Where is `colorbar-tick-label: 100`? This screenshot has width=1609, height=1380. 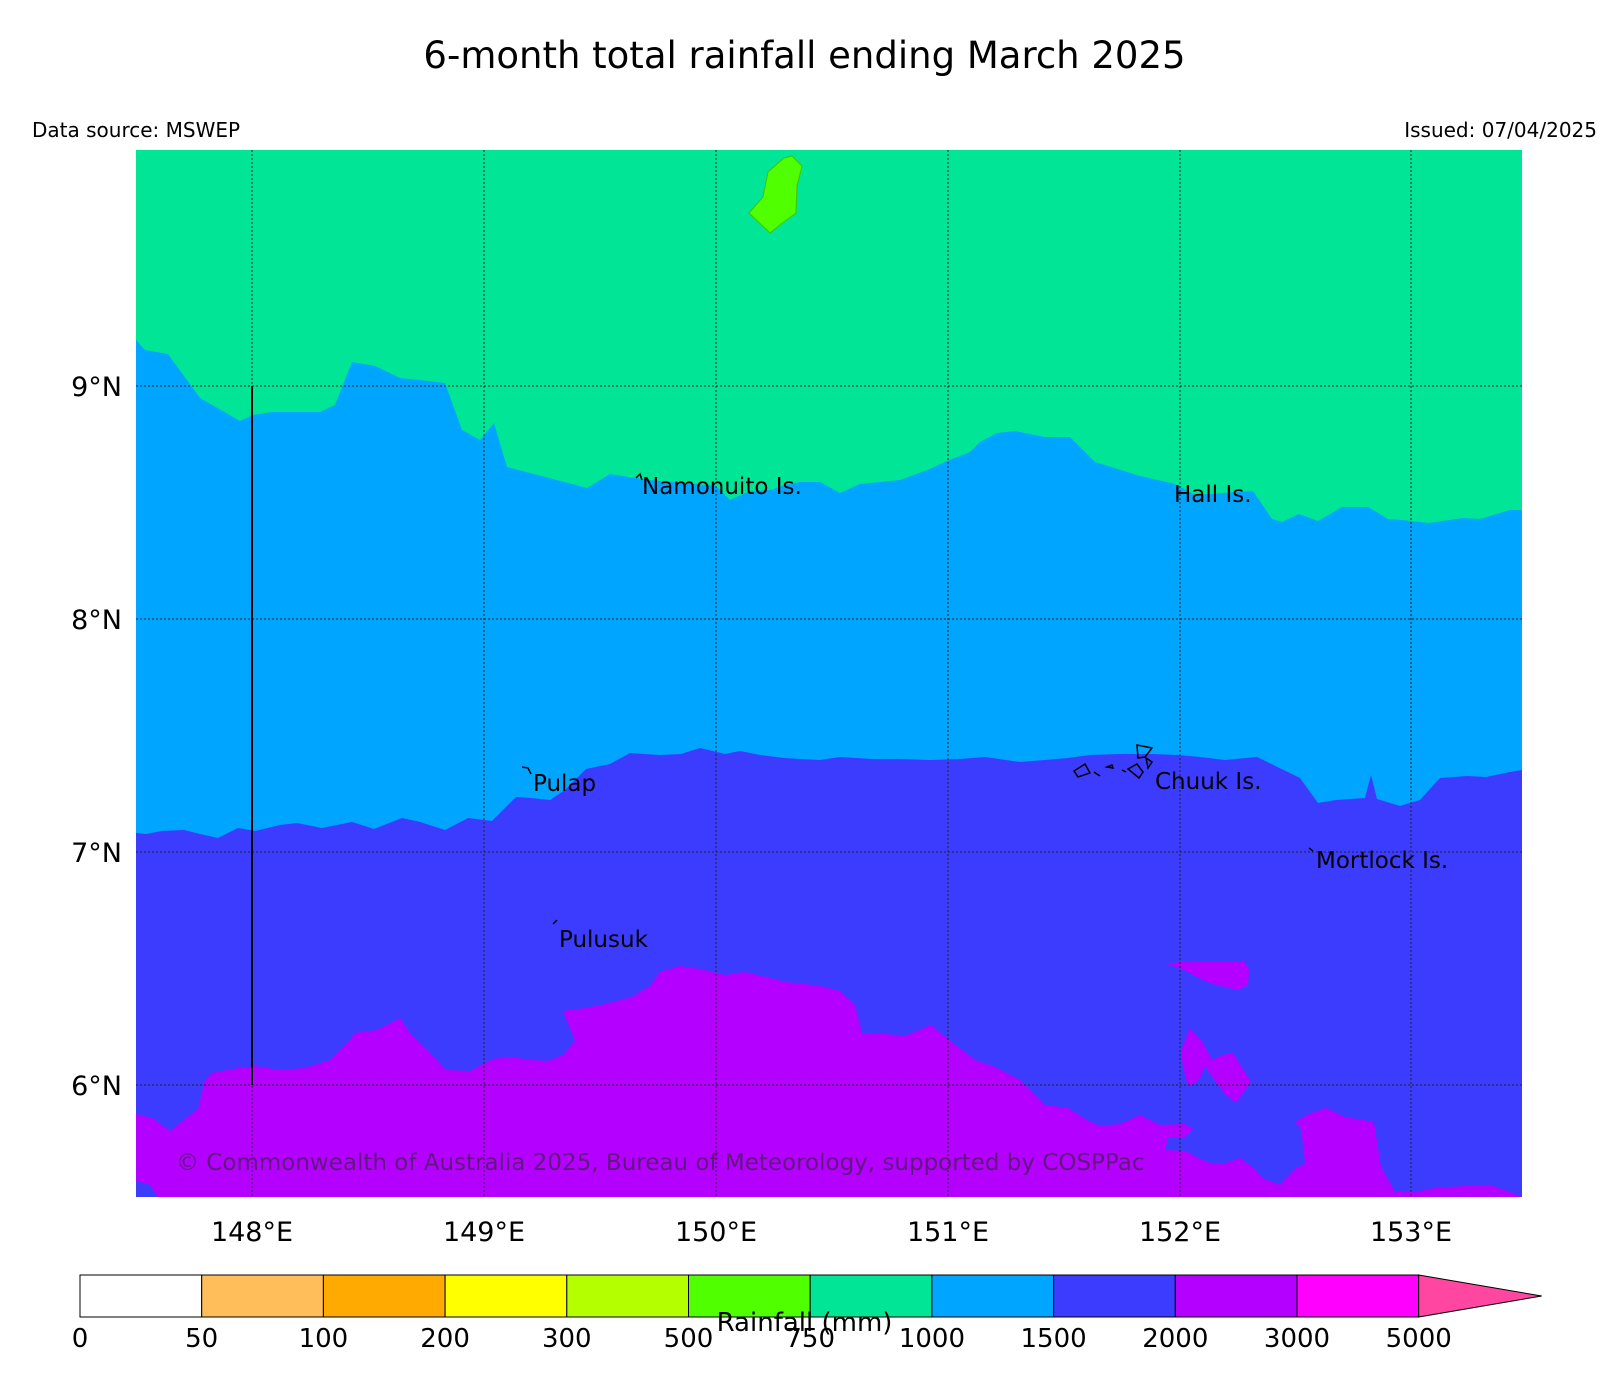
colorbar-tick-label: 100 is located at coordinates (324, 1339).